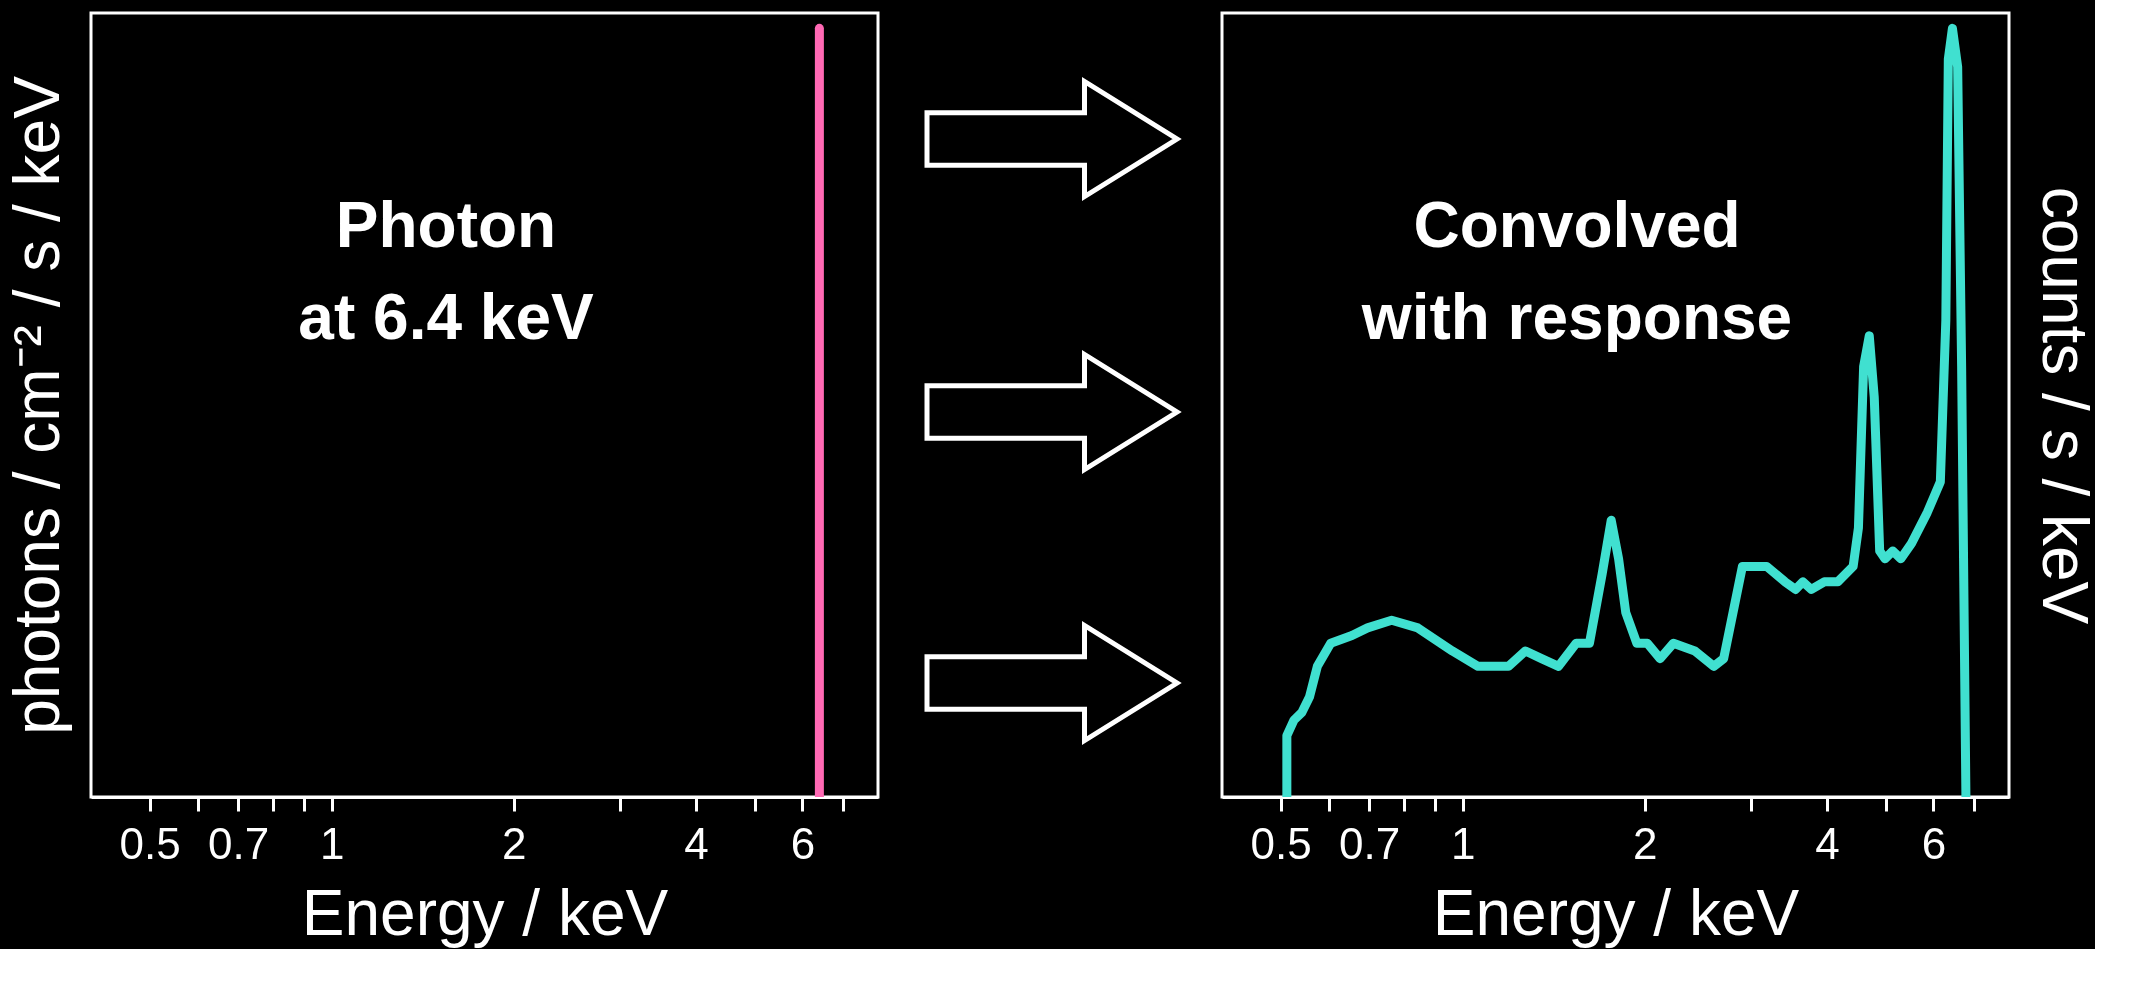 The width and height of the screenshot is (2150, 981). Describe the element at coordinates (36, 405) in the screenshot. I see `y-axis-title: photons / cm⁻² / s / keV` at that location.